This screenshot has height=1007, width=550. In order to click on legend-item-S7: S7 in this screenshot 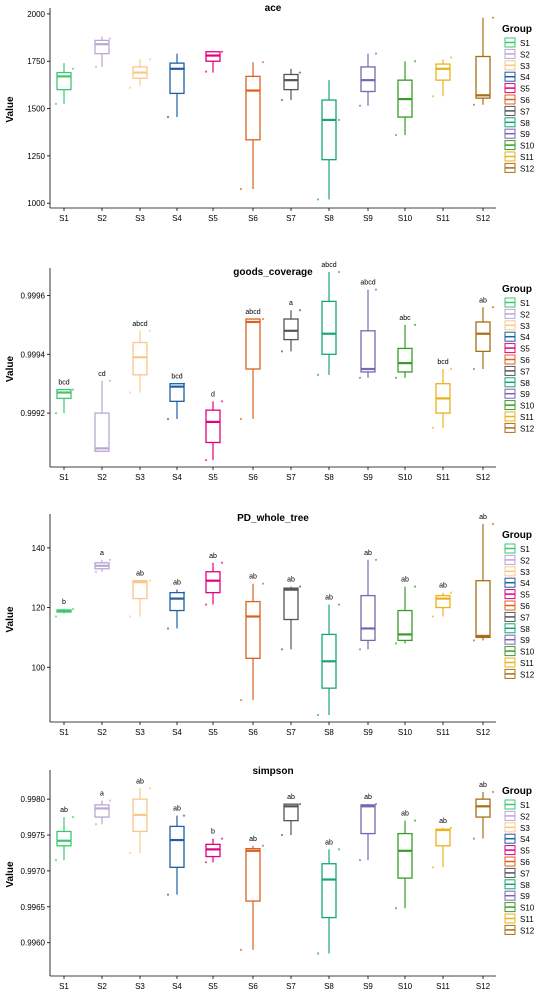, I will do `click(517, 872)`.